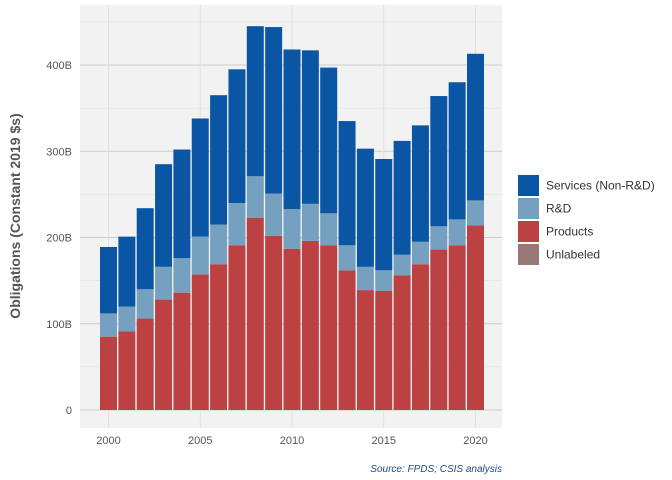  I want to click on bar-segment-services-non-r-d-2017, so click(420, 183).